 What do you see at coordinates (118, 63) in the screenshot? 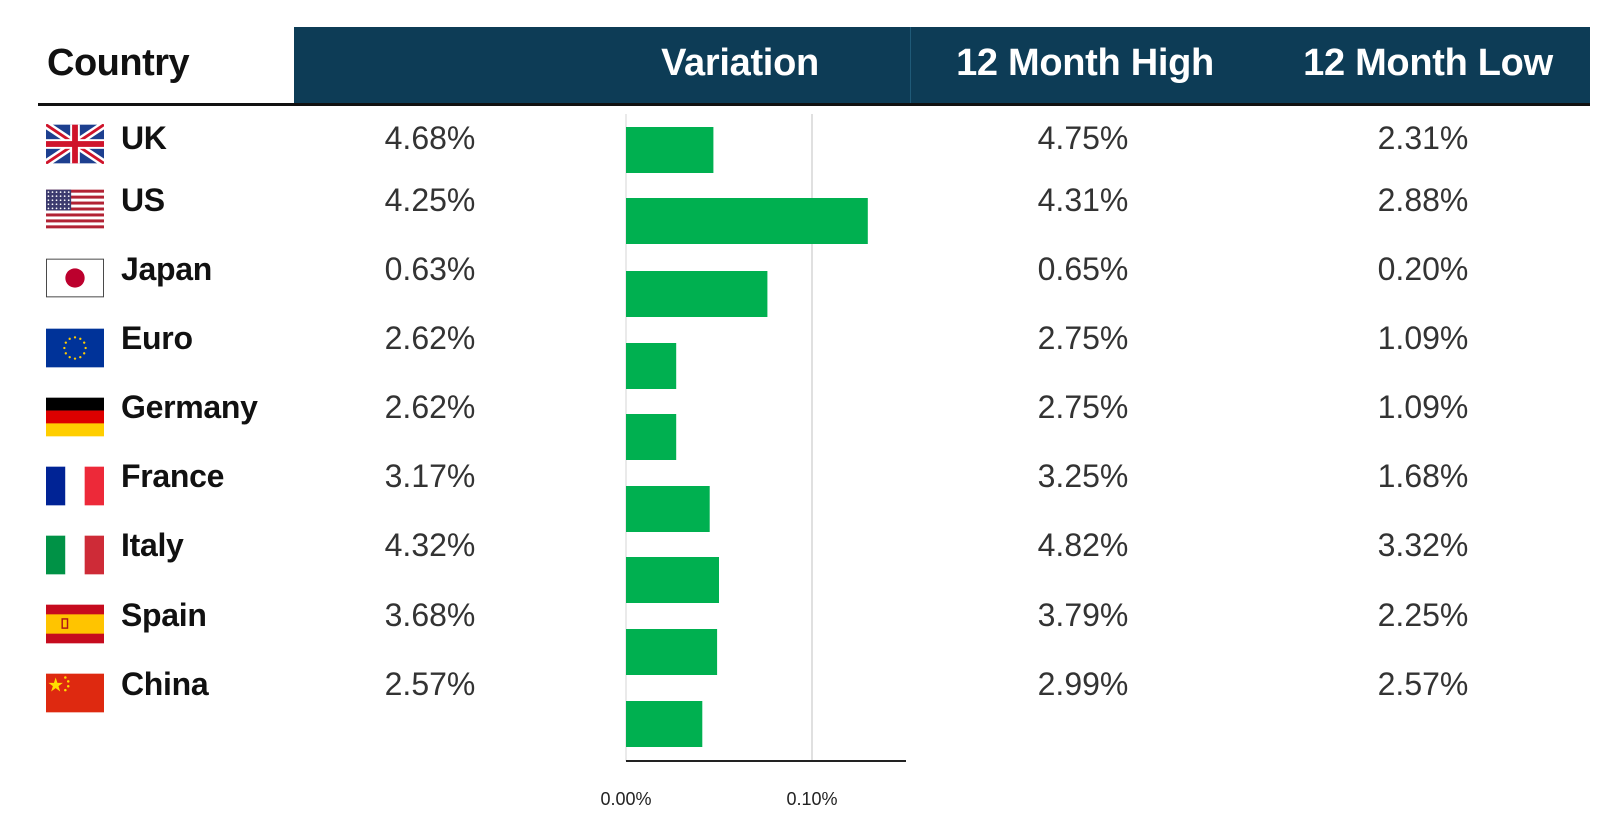
I see `header-country: Country` at bounding box center [118, 63].